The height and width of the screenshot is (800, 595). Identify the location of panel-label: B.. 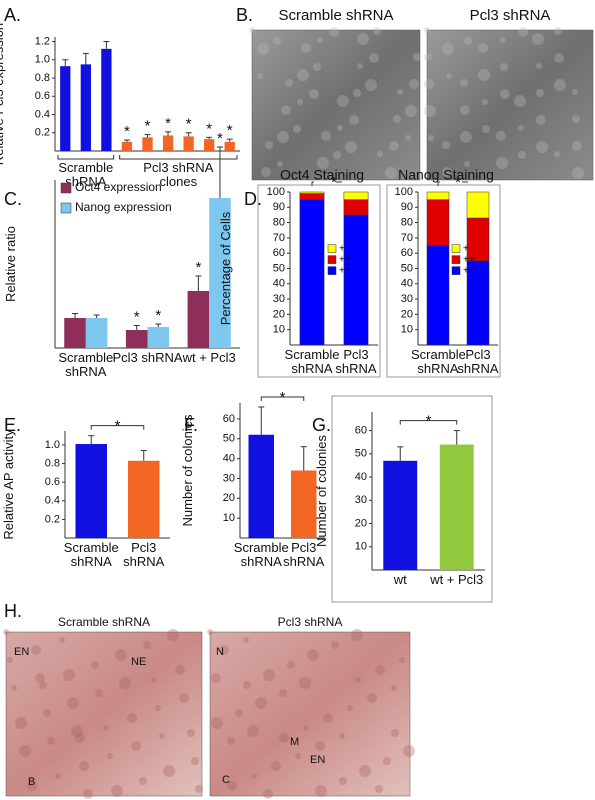
(244, 15).